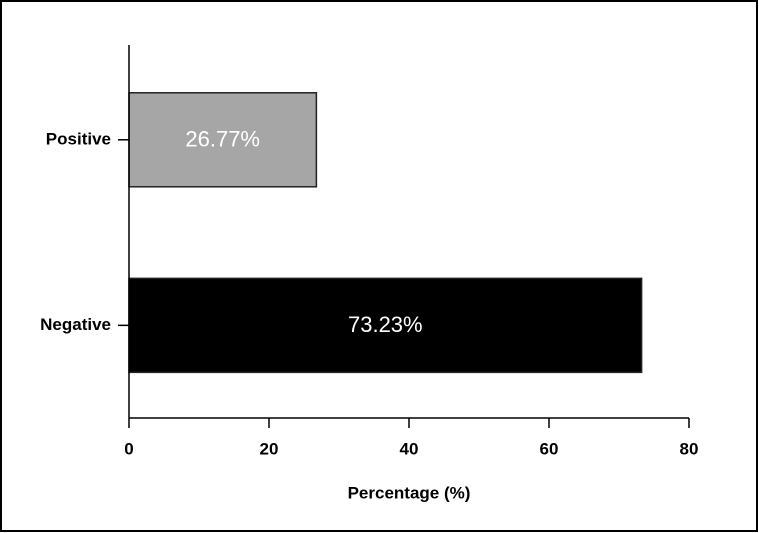  Describe the element at coordinates (269, 448) in the screenshot. I see `x-tick-label: 20` at that location.